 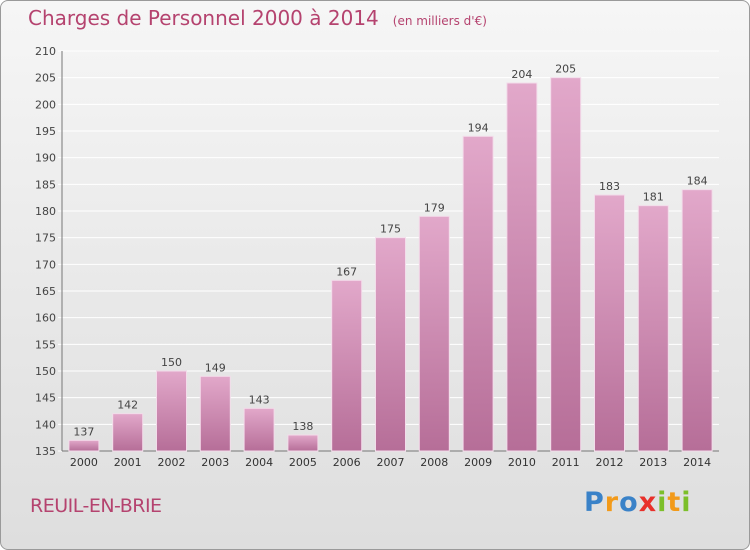 What do you see at coordinates (215, 462) in the screenshot?
I see `x-tick-label: 2003` at bounding box center [215, 462].